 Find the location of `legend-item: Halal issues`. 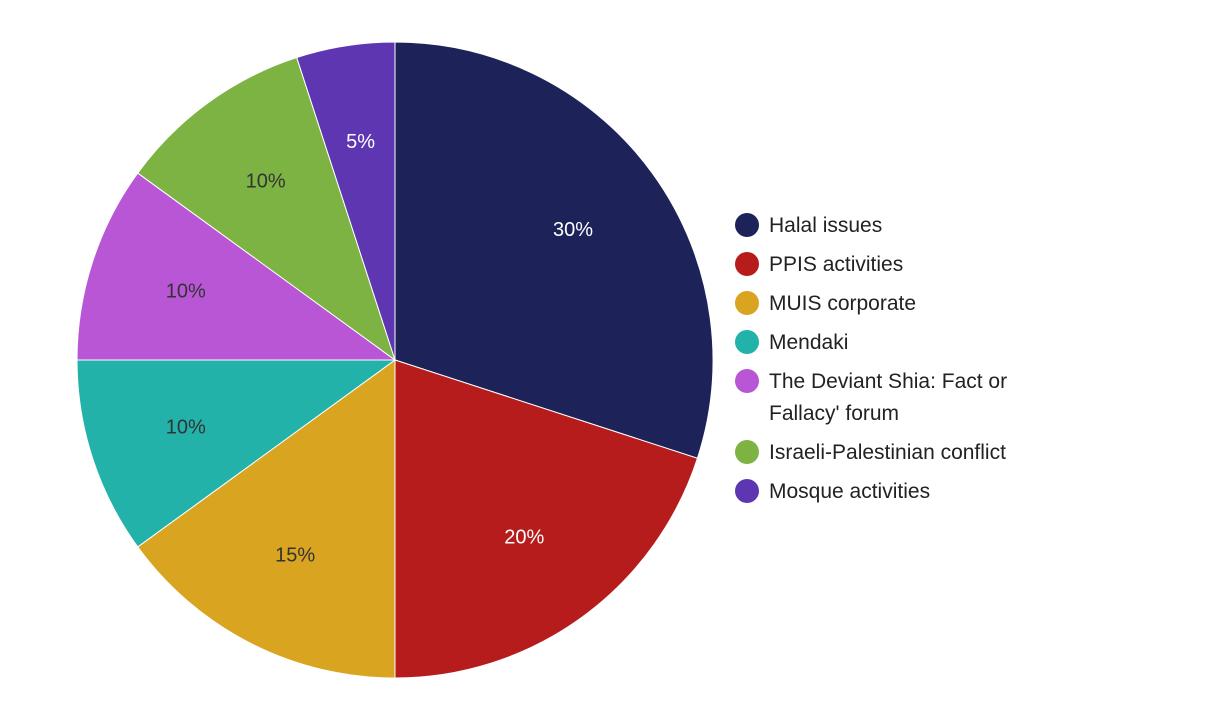

legend-item: Halal issues is located at coordinates (900, 226).